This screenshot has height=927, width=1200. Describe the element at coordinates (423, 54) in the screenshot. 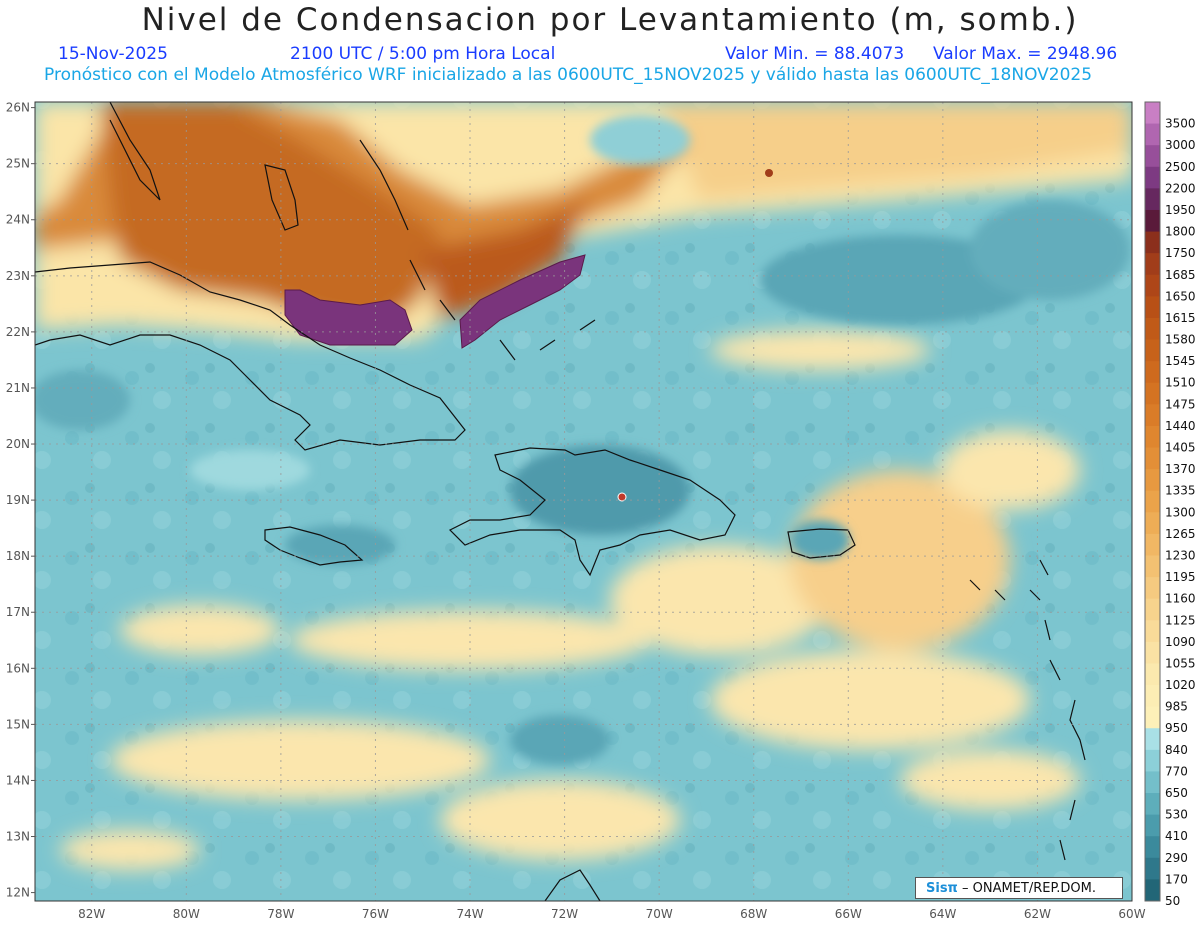

I see `forecast-time: 2100 UTC / 5:00 pm Hora Local` at that location.